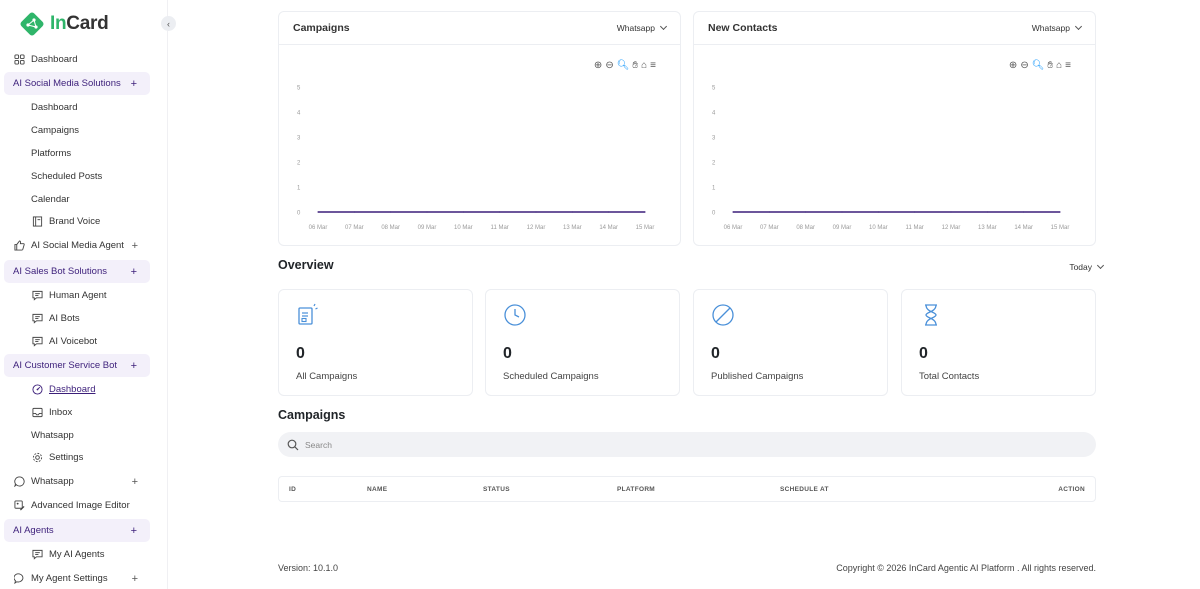  I want to click on hourglass-icon, so click(931, 315).